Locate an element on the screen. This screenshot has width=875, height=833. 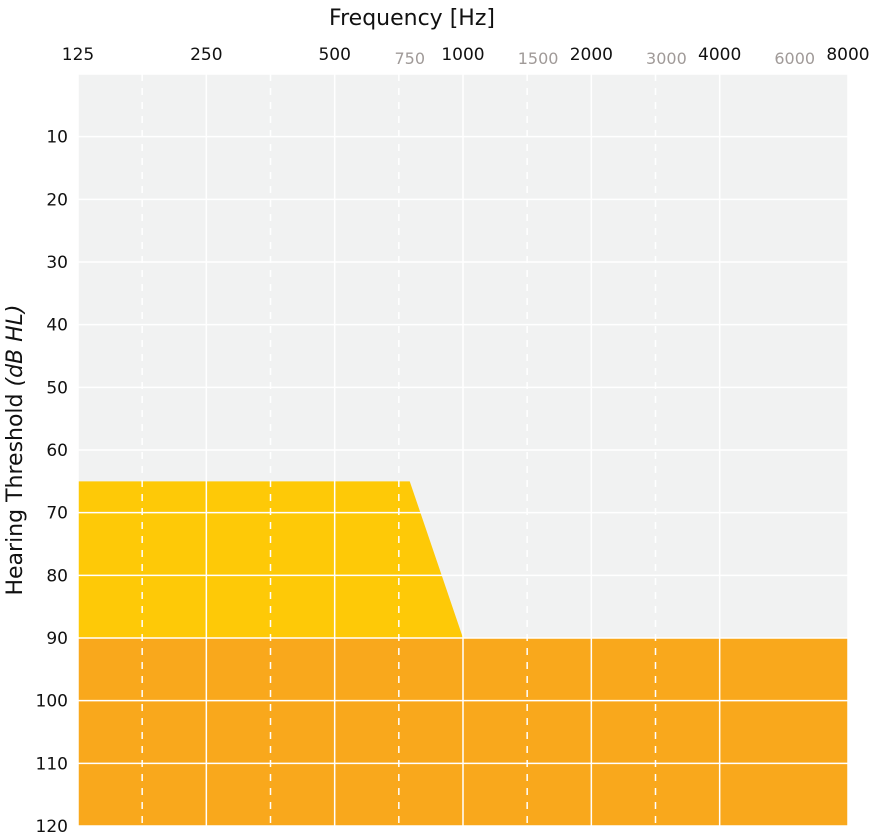
x-tick-label: 125 is located at coordinates (78, 55).